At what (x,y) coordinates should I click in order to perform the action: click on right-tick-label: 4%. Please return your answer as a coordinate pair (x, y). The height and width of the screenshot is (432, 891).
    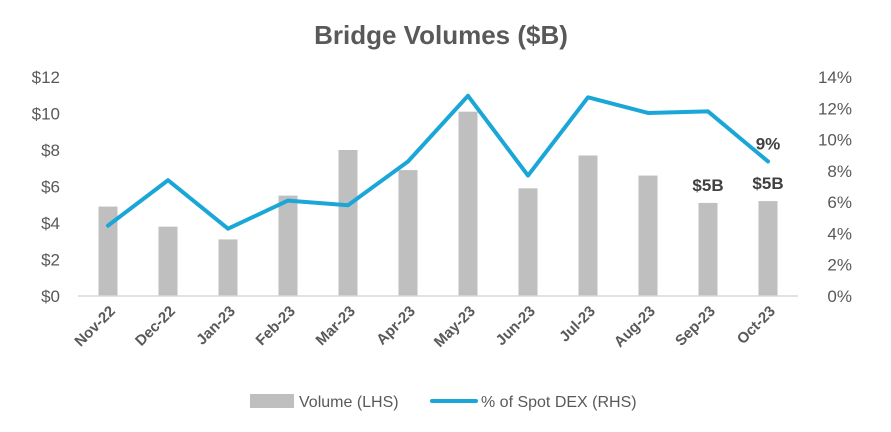
    Looking at the image, I should click on (839, 233).